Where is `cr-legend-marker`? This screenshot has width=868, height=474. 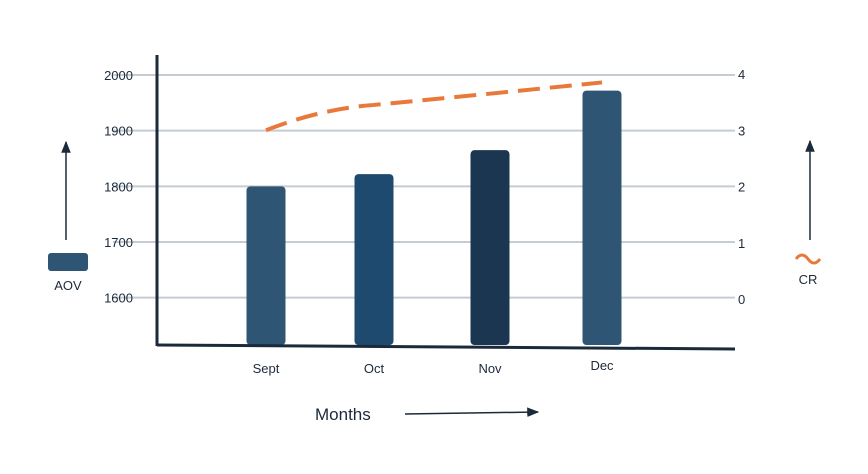 cr-legend-marker is located at coordinates (808, 259).